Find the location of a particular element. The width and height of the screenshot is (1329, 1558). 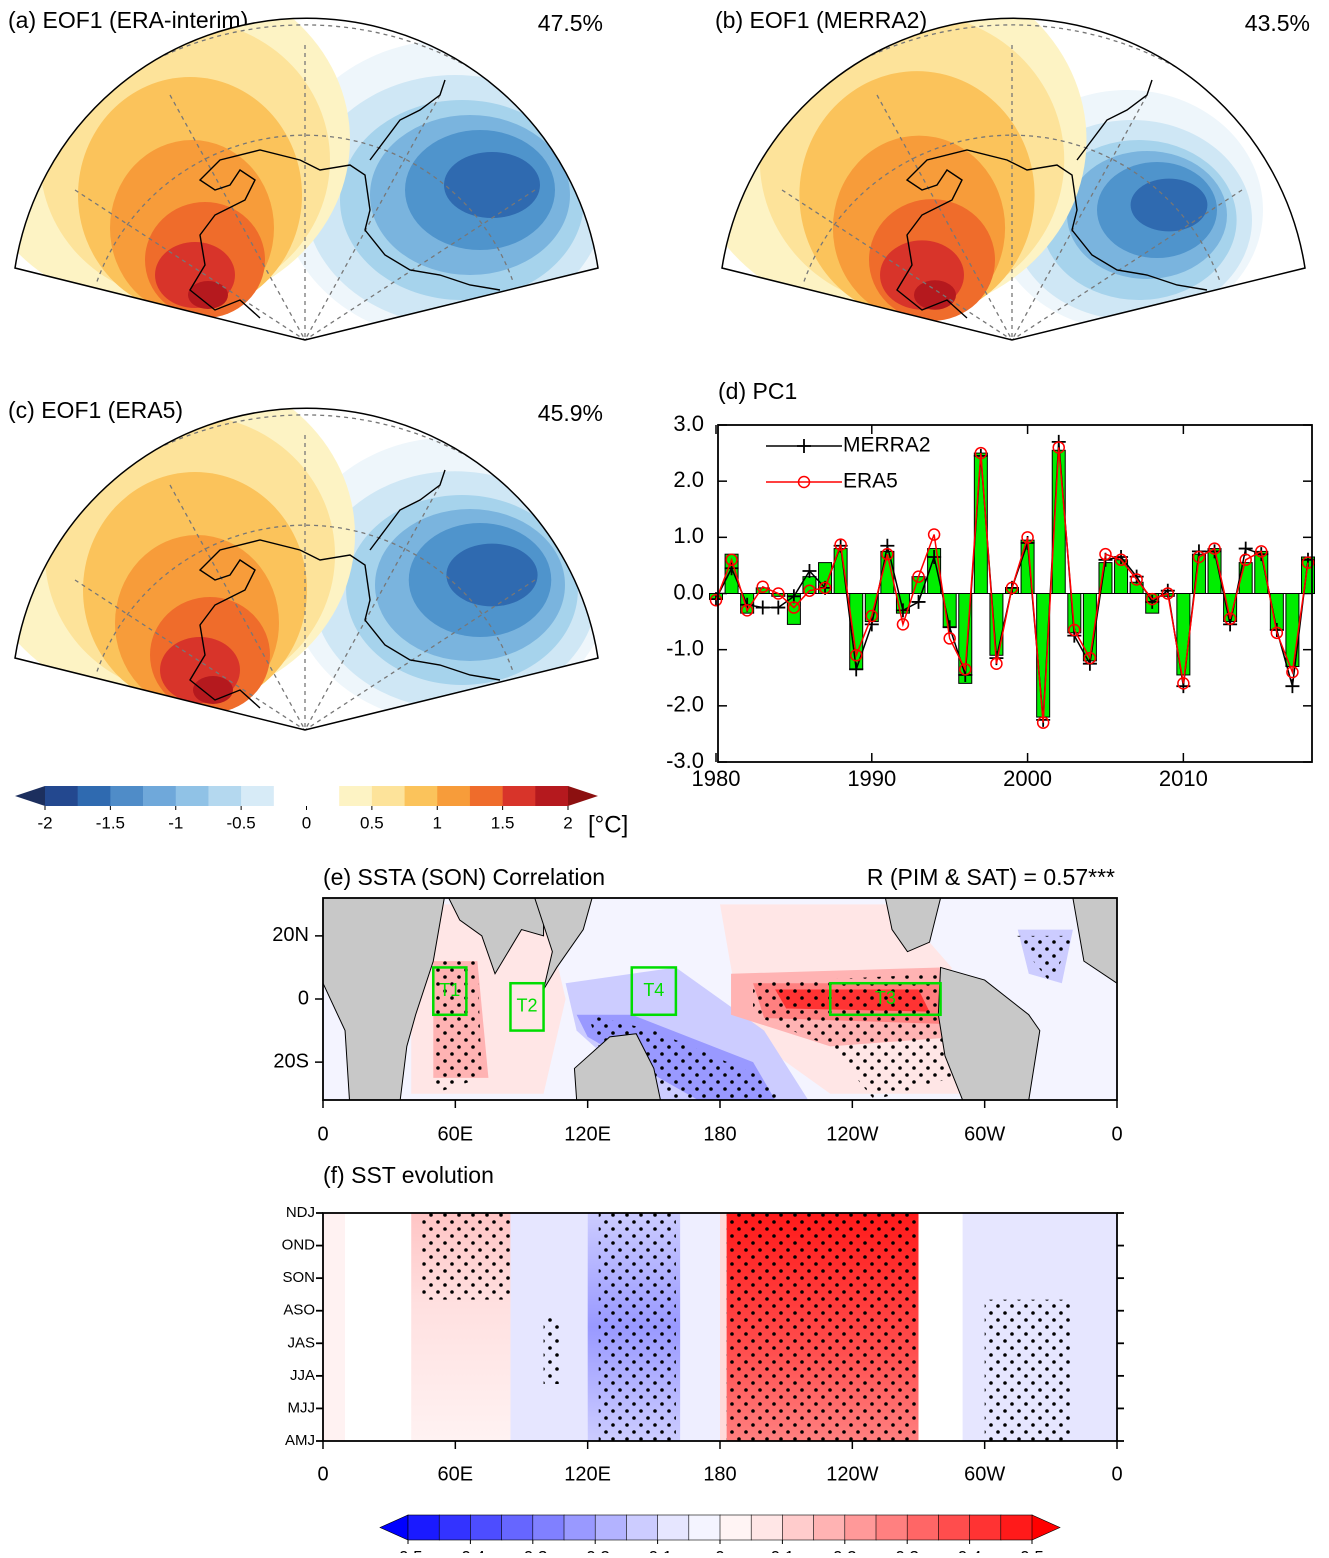

colorbar-label: 0.4 is located at coordinates (970, 1550).